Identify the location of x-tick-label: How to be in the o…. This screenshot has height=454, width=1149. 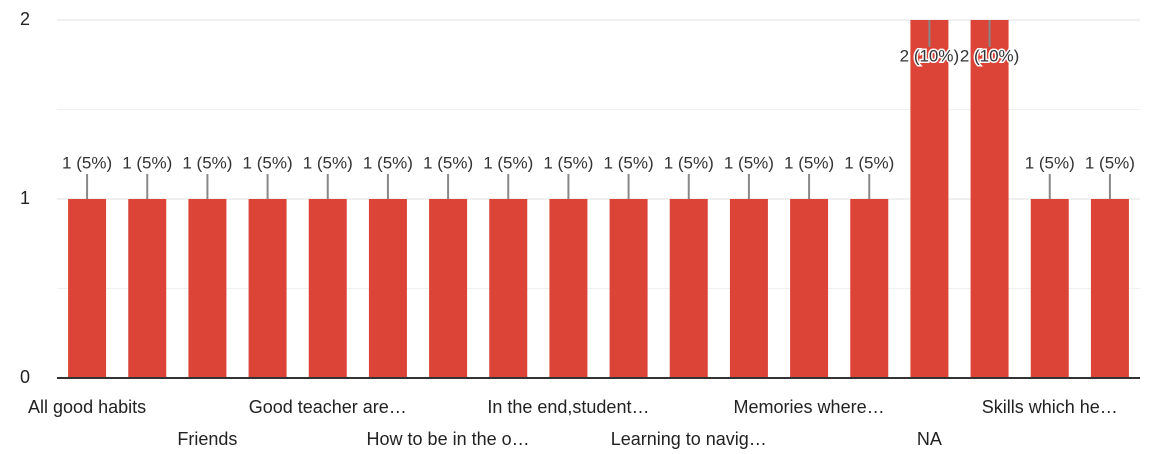
(448, 439).